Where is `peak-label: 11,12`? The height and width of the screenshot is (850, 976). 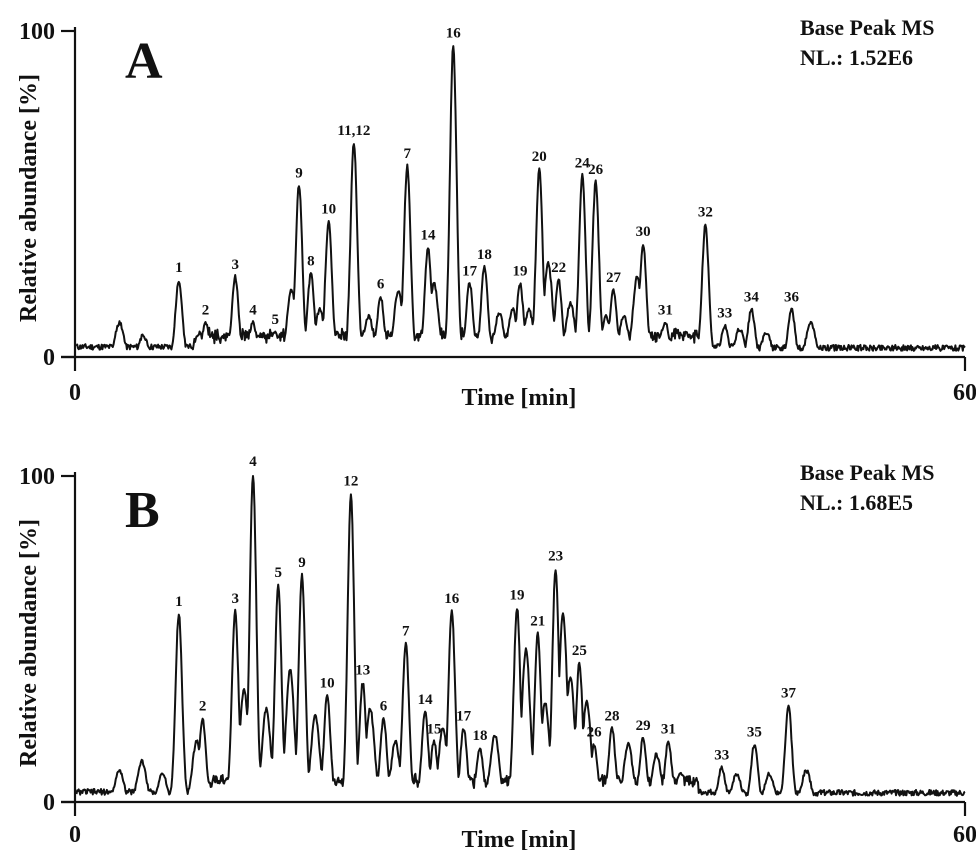 peak-label: 11,12 is located at coordinates (353, 131).